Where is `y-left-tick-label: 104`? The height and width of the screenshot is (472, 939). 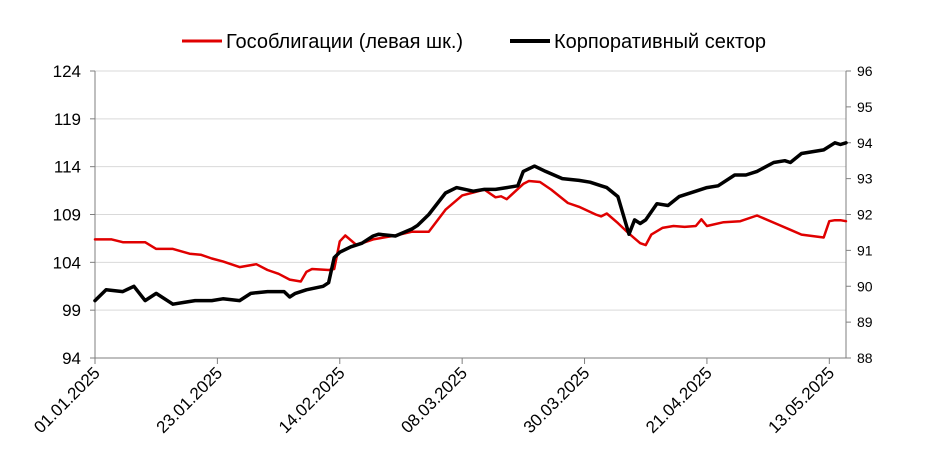 y-left-tick-label: 104 is located at coordinates (67, 262).